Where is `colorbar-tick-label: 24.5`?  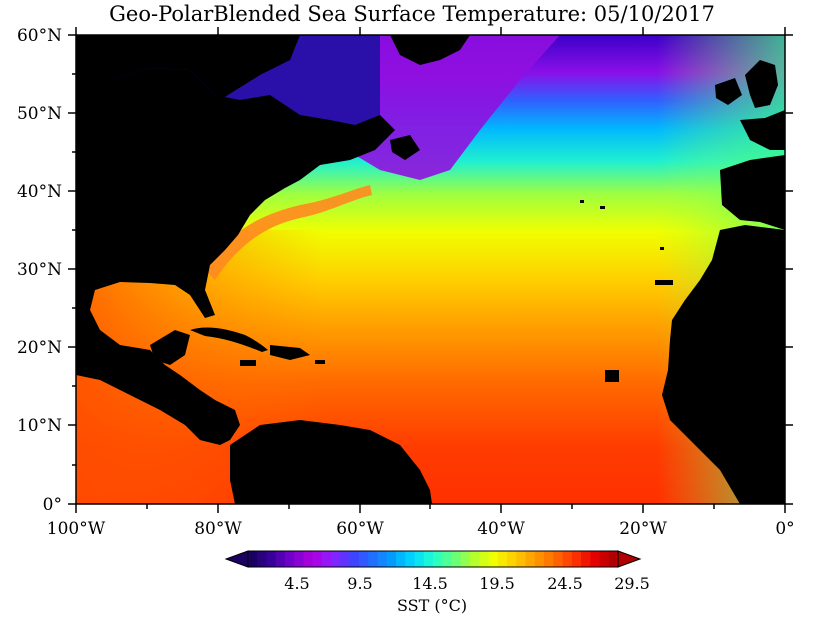
colorbar-tick-label: 24.5 is located at coordinates (565, 583).